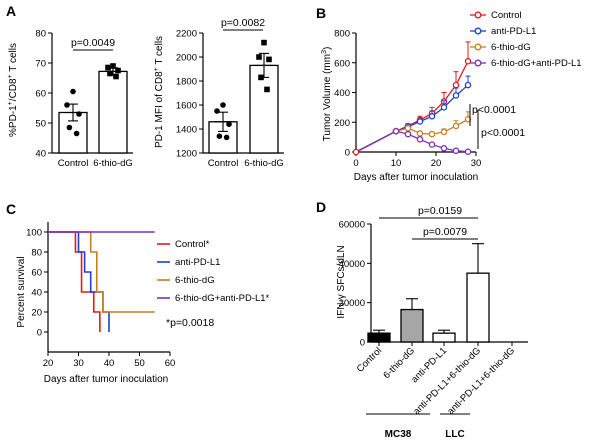 The width and height of the screenshot is (600, 447). I want to click on c-legend-control-label: Control*, so click(192, 244).